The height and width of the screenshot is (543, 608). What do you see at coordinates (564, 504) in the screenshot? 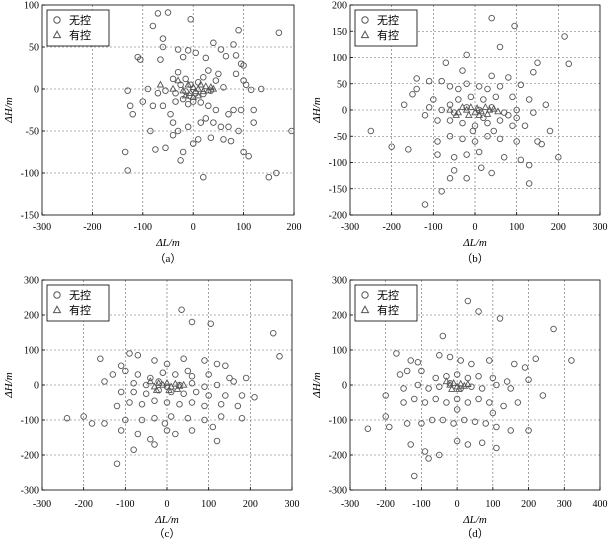
I see `x-tick-label: 300` at bounding box center [564, 504].